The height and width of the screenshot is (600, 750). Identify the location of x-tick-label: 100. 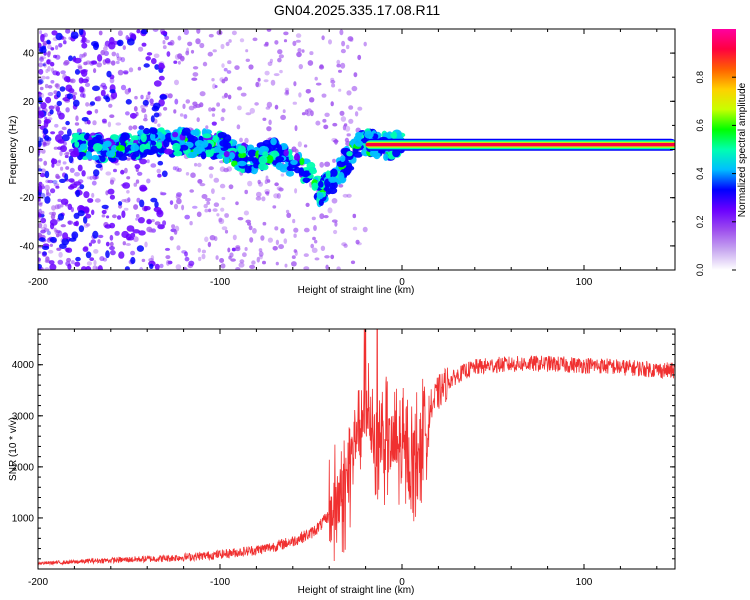
(584, 282).